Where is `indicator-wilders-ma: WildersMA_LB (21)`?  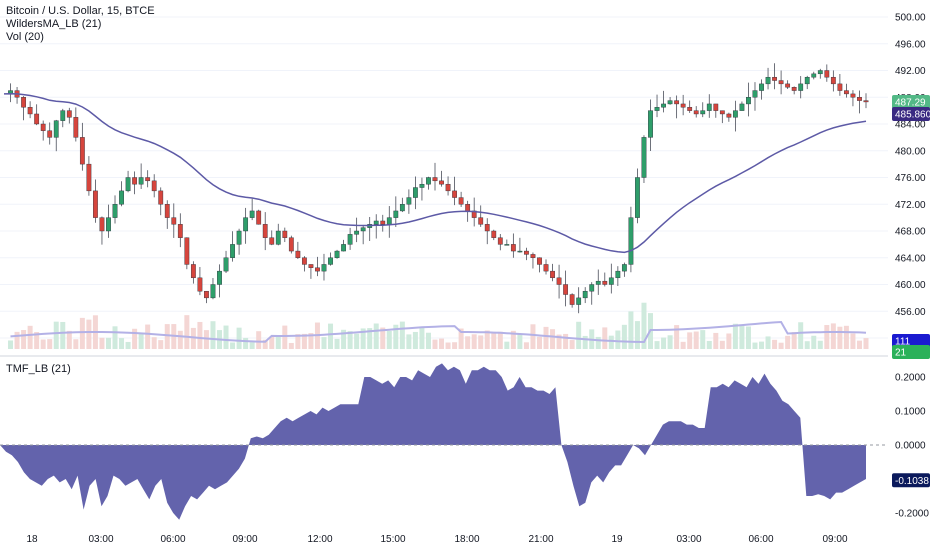 indicator-wilders-ma: WildersMA_LB (21) is located at coordinates (54, 24).